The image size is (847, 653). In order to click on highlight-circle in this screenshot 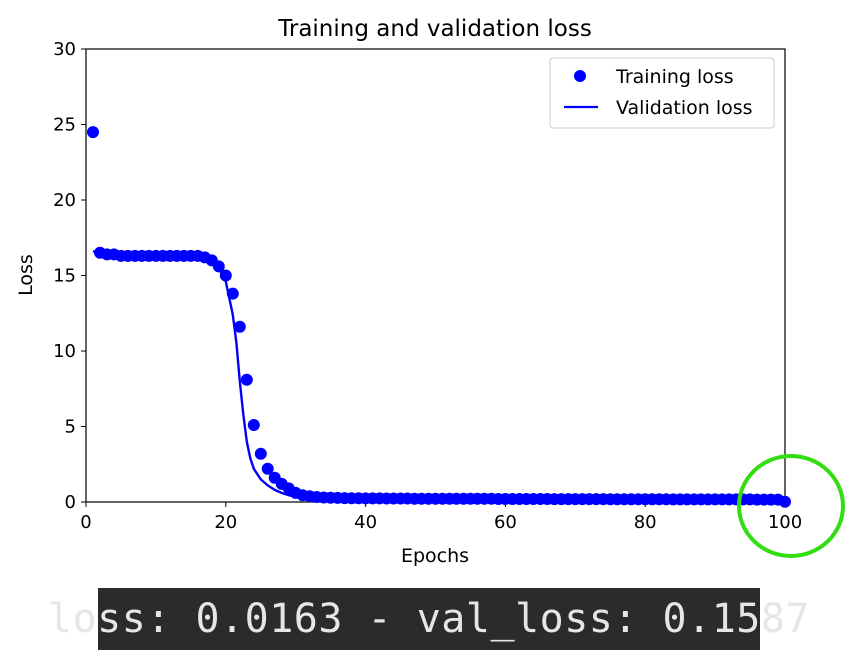, I will do `click(791, 506)`.